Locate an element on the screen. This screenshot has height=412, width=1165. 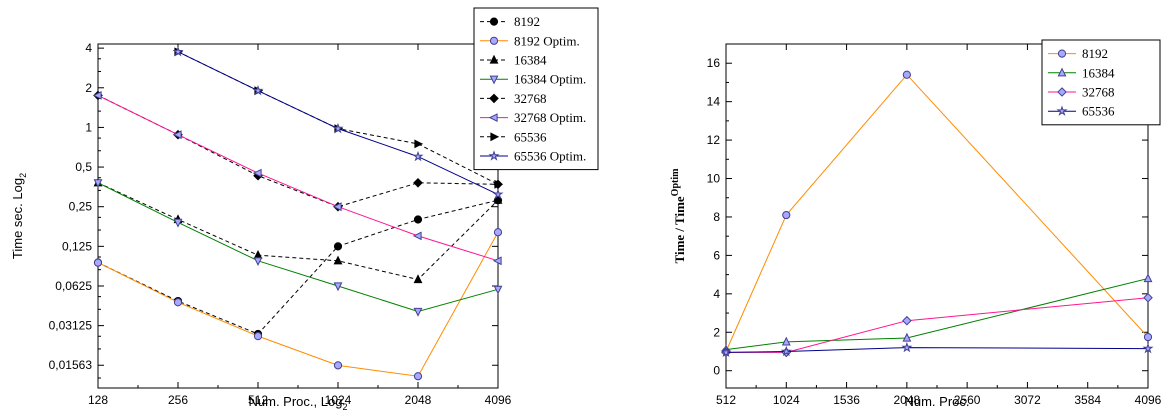
y-tick-label: 0,5 is located at coordinates (83, 167).